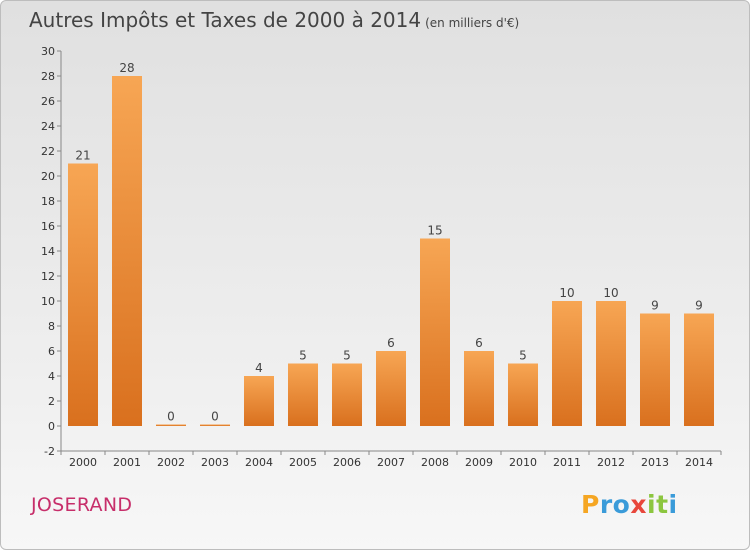 The height and width of the screenshot is (550, 750). Describe the element at coordinates (51, 351) in the screenshot. I see `y-tick-label: 6` at that location.